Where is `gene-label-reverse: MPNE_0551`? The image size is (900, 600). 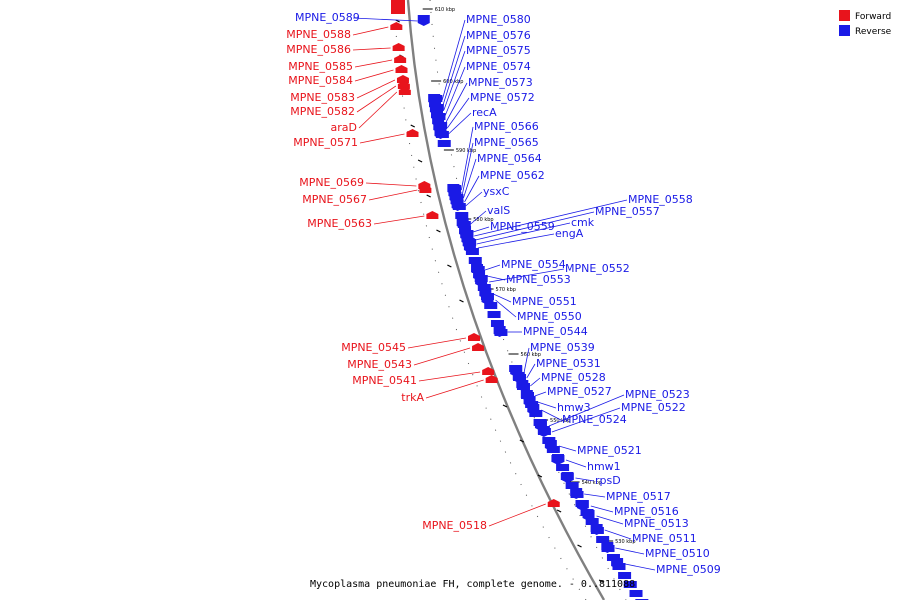
gene-label-reverse: MPNE_0551 is located at coordinates (544, 301).